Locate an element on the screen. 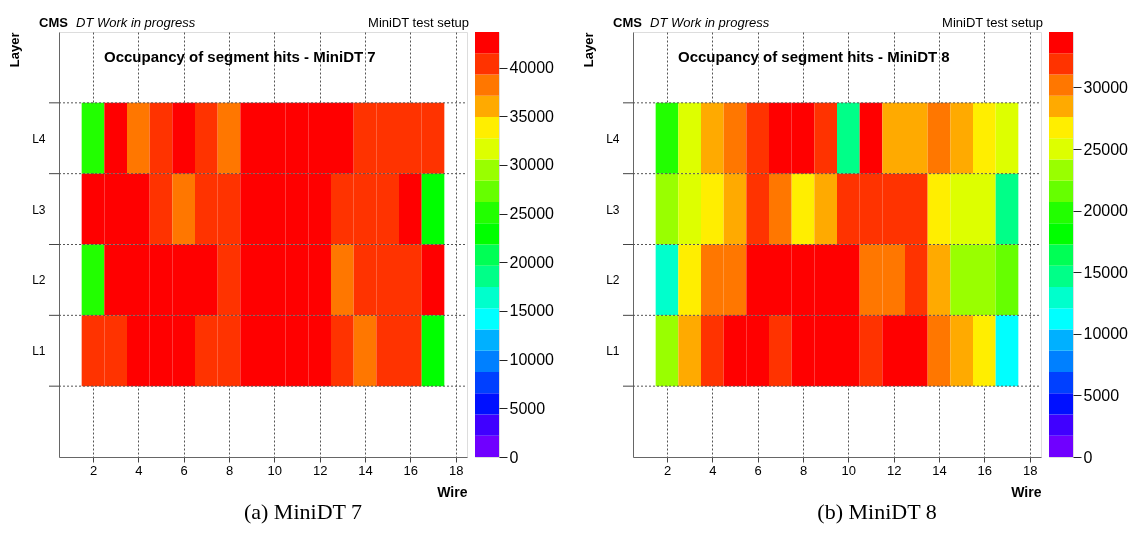 The image size is (1146, 545). text: (a) MiniDT 7 is located at coordinates (303, 511).